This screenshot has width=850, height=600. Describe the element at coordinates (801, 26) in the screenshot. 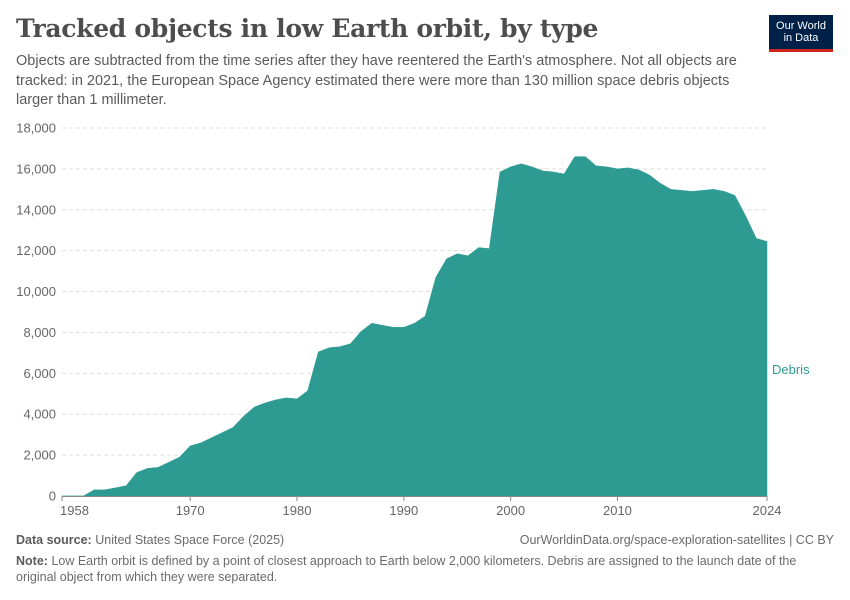

I see `logo-line-1: Our World` at that location.